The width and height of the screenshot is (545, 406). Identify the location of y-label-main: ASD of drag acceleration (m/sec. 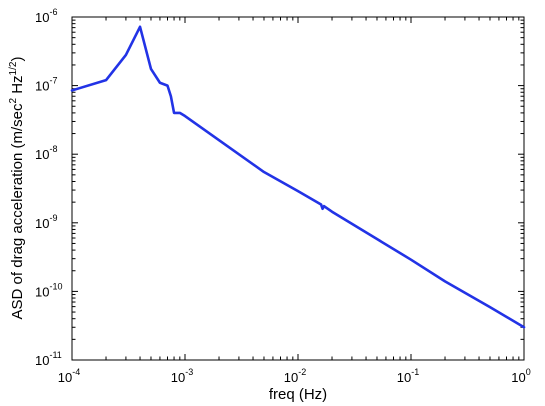
(17, 211).